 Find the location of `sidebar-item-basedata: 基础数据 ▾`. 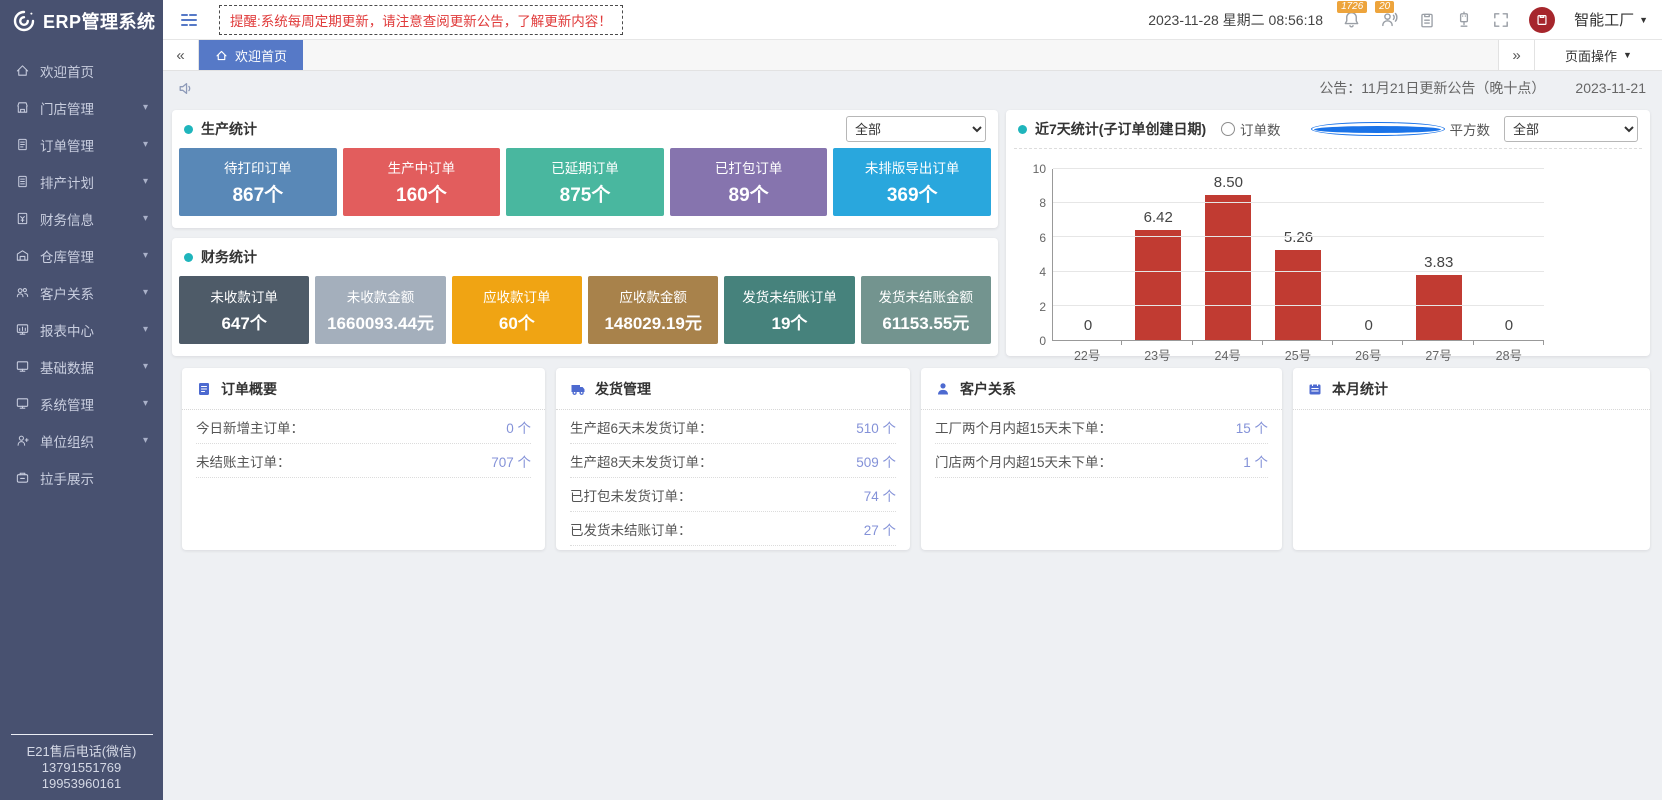

sidebar-item-basedata: 基础数据 ▾ is located at coordinates (81, 366).